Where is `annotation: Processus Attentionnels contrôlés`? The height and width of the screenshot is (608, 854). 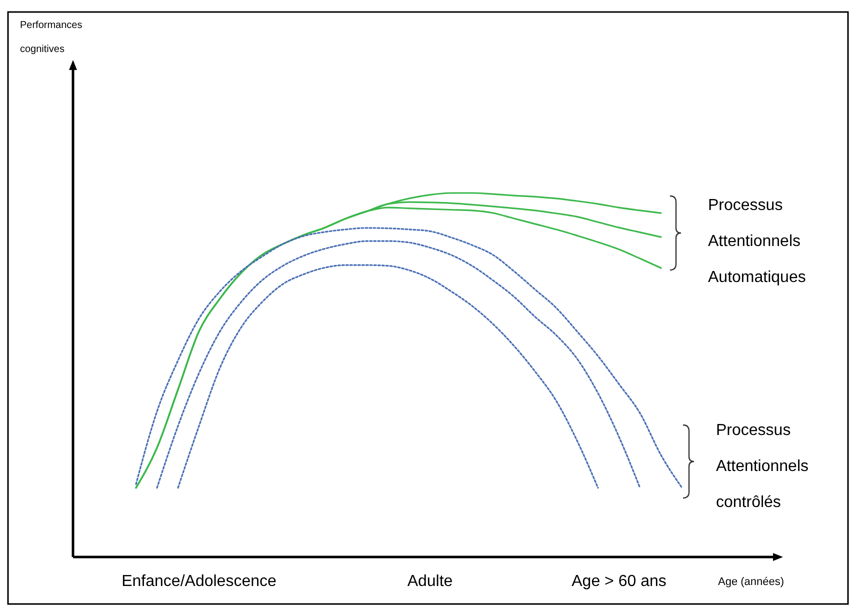
annotation: Processus Attentionnels contrôlés is located at coordinates (762, 466).